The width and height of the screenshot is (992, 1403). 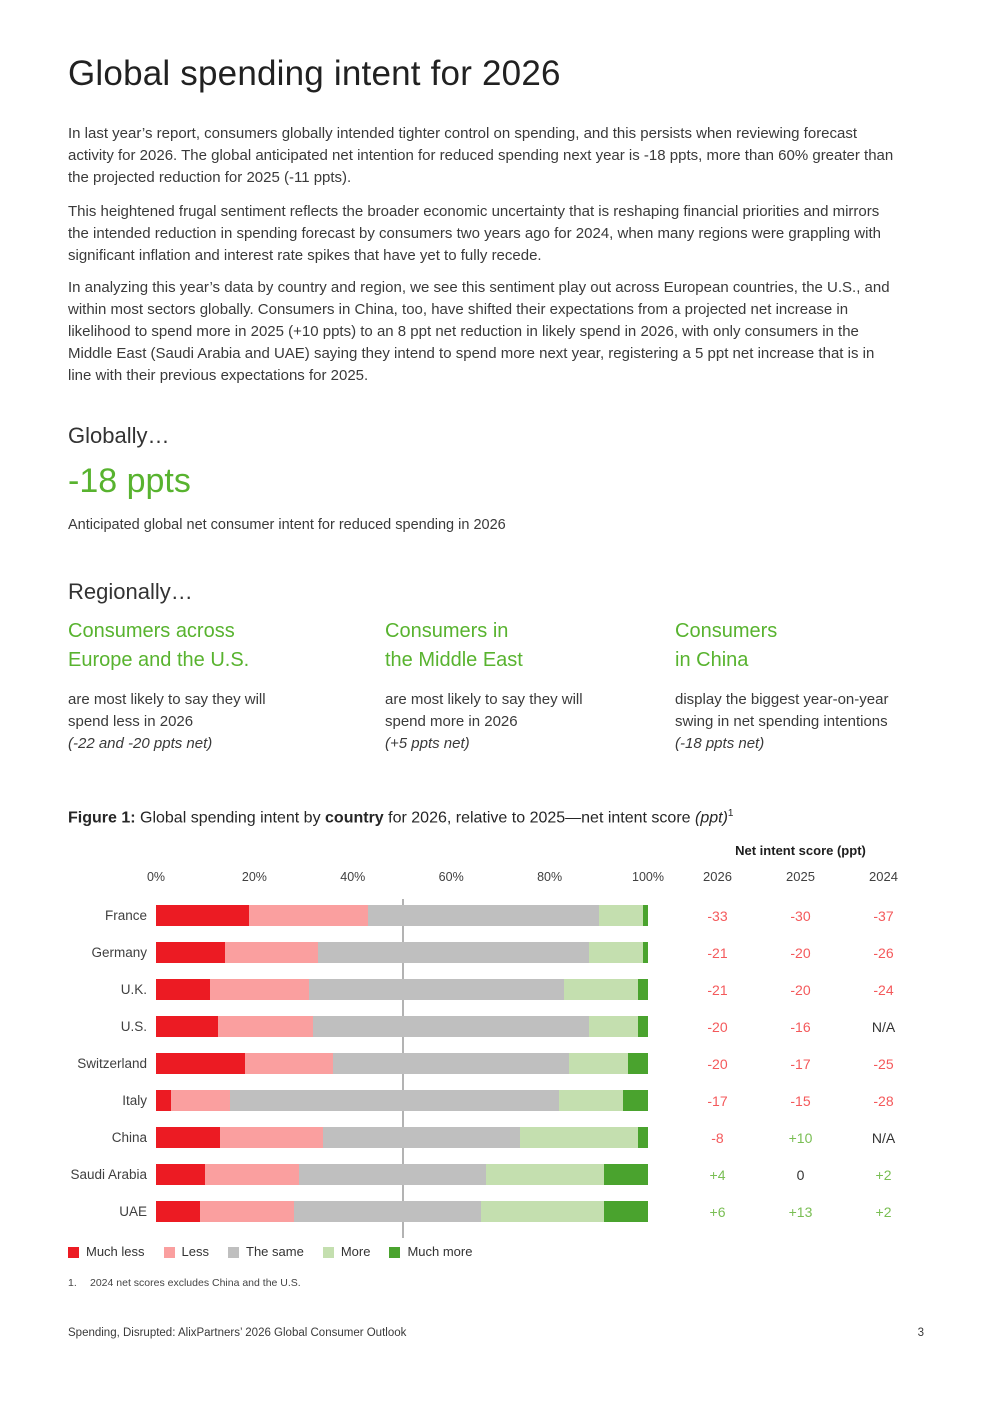 What do you see at coordinates (800, 851) in the screenshot?
I see `net-intent-score-header: Net intent score (ppt)` at bounding box center [800, 851].